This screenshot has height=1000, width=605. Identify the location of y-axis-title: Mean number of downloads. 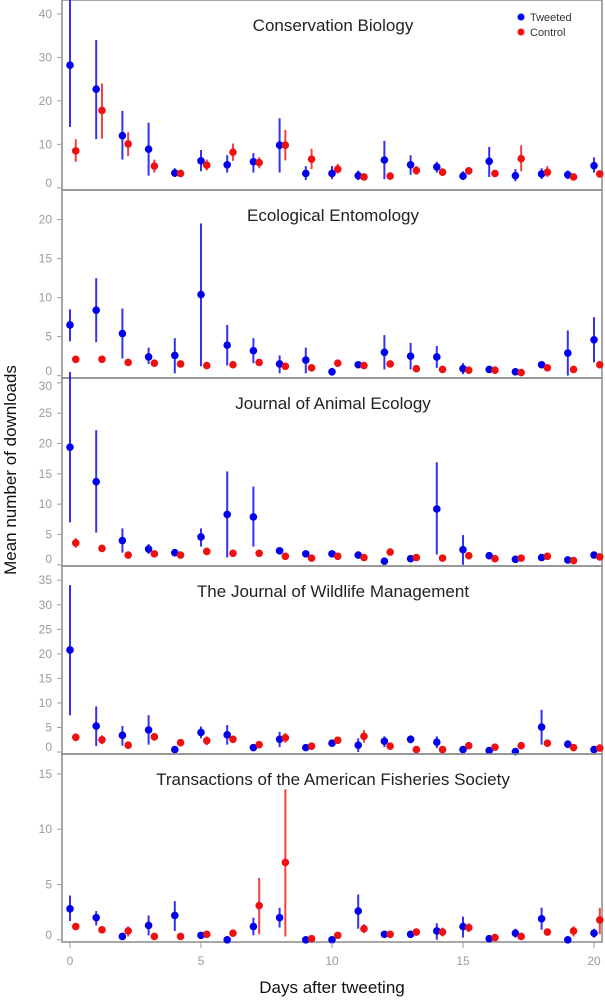
(10, 470).